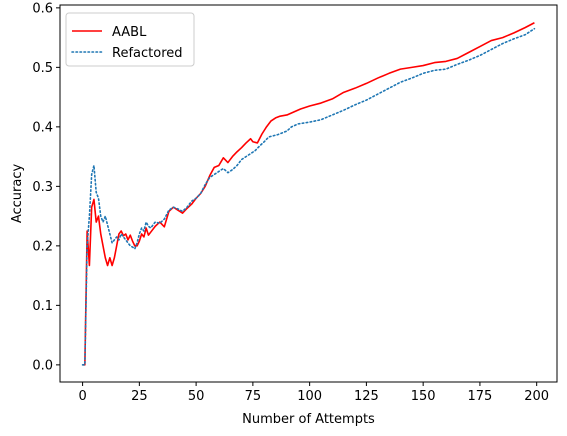 This screenshot has height=436, width=567. I want to click on legend-box, so click(130, 39).